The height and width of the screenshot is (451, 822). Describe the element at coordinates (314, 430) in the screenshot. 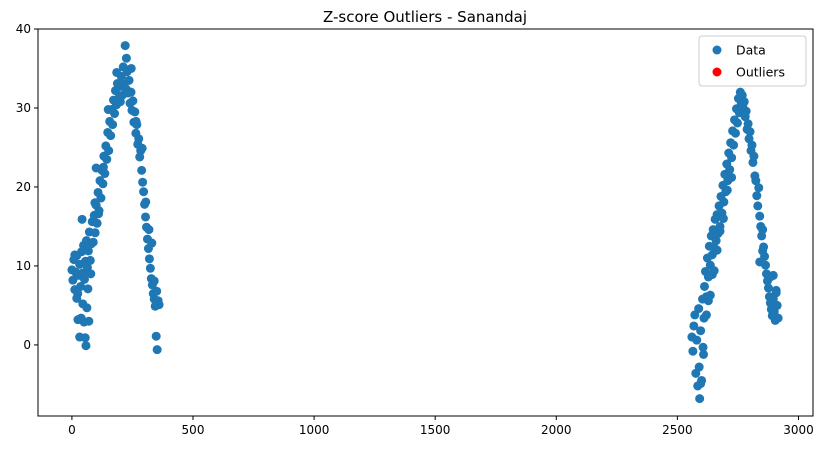

I see `x-tick-label: 1000` at that location.